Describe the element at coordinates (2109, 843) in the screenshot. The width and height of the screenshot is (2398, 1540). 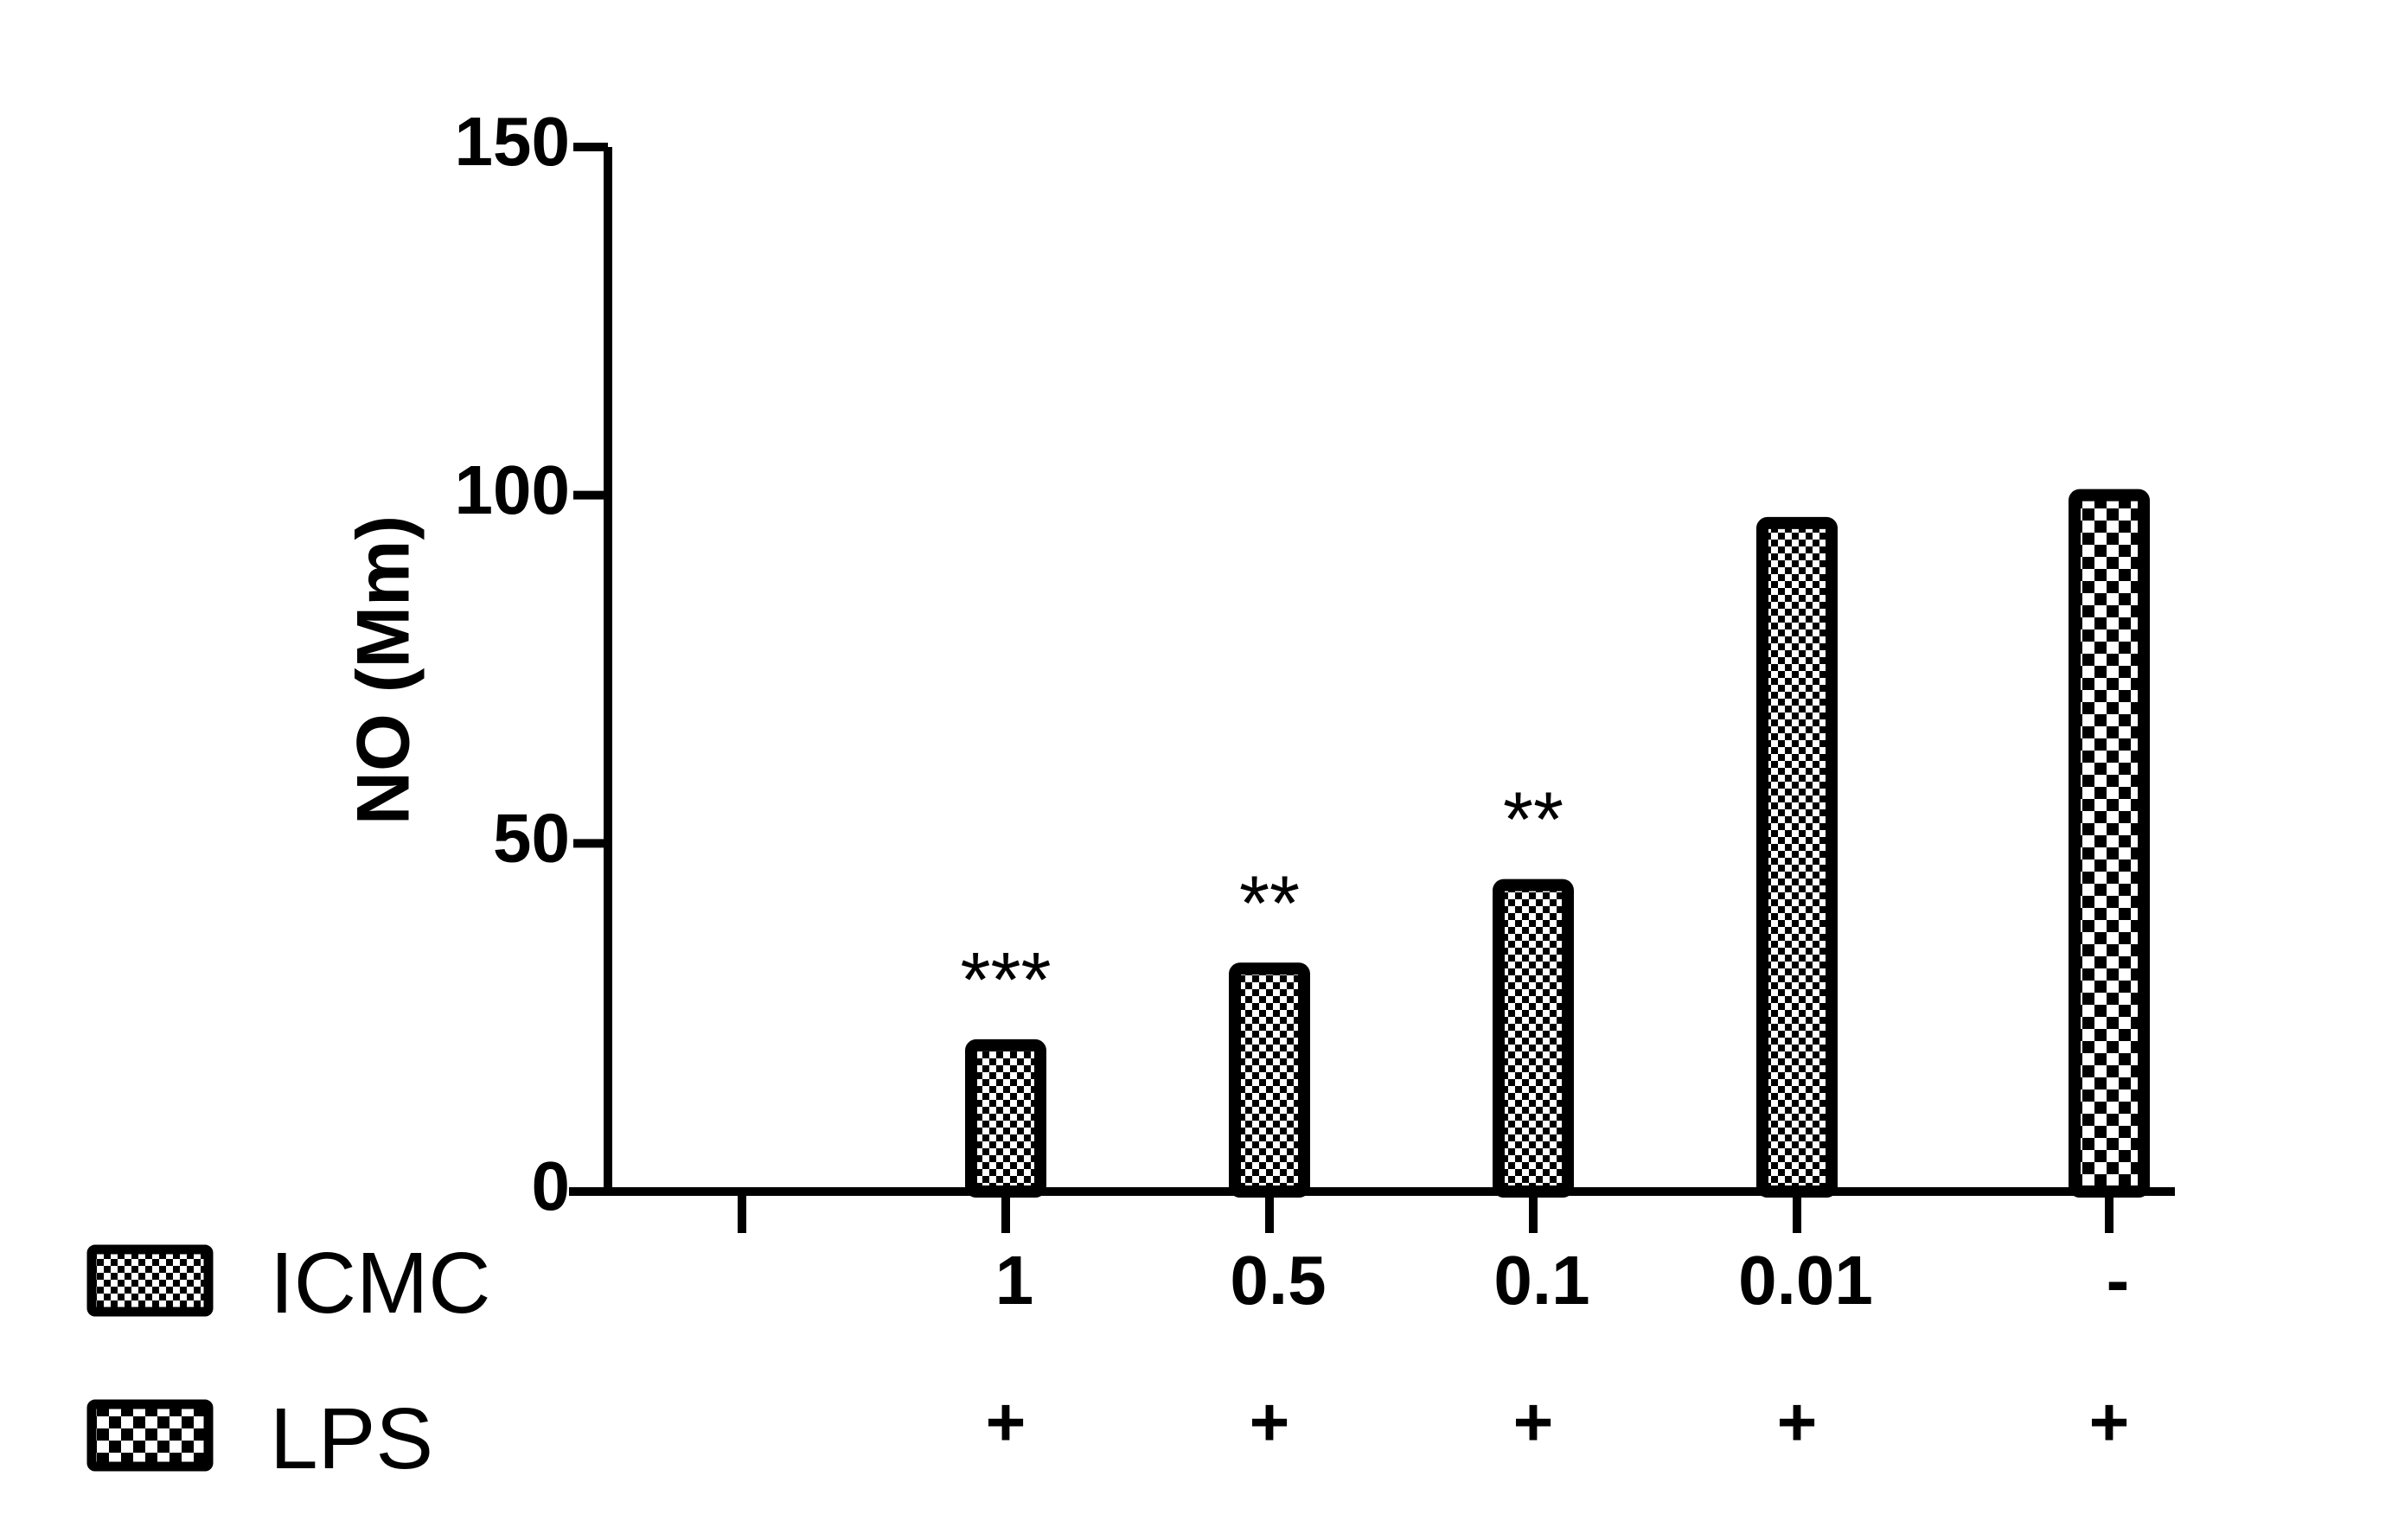
I see `bar--` at that location.